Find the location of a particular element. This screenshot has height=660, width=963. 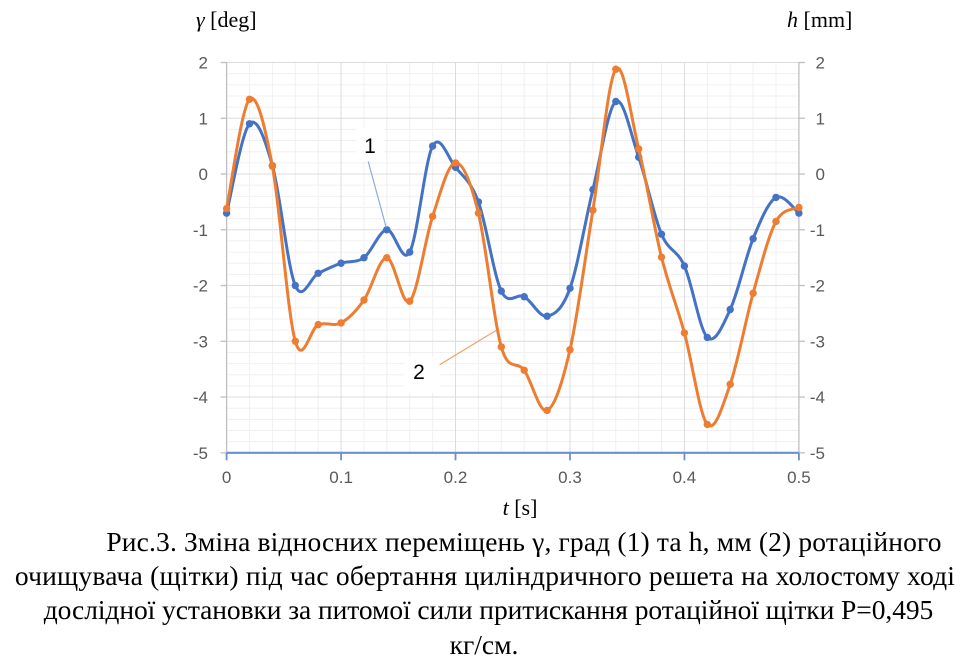

svg-text: 0.3 is located at coordinates (570, 477).